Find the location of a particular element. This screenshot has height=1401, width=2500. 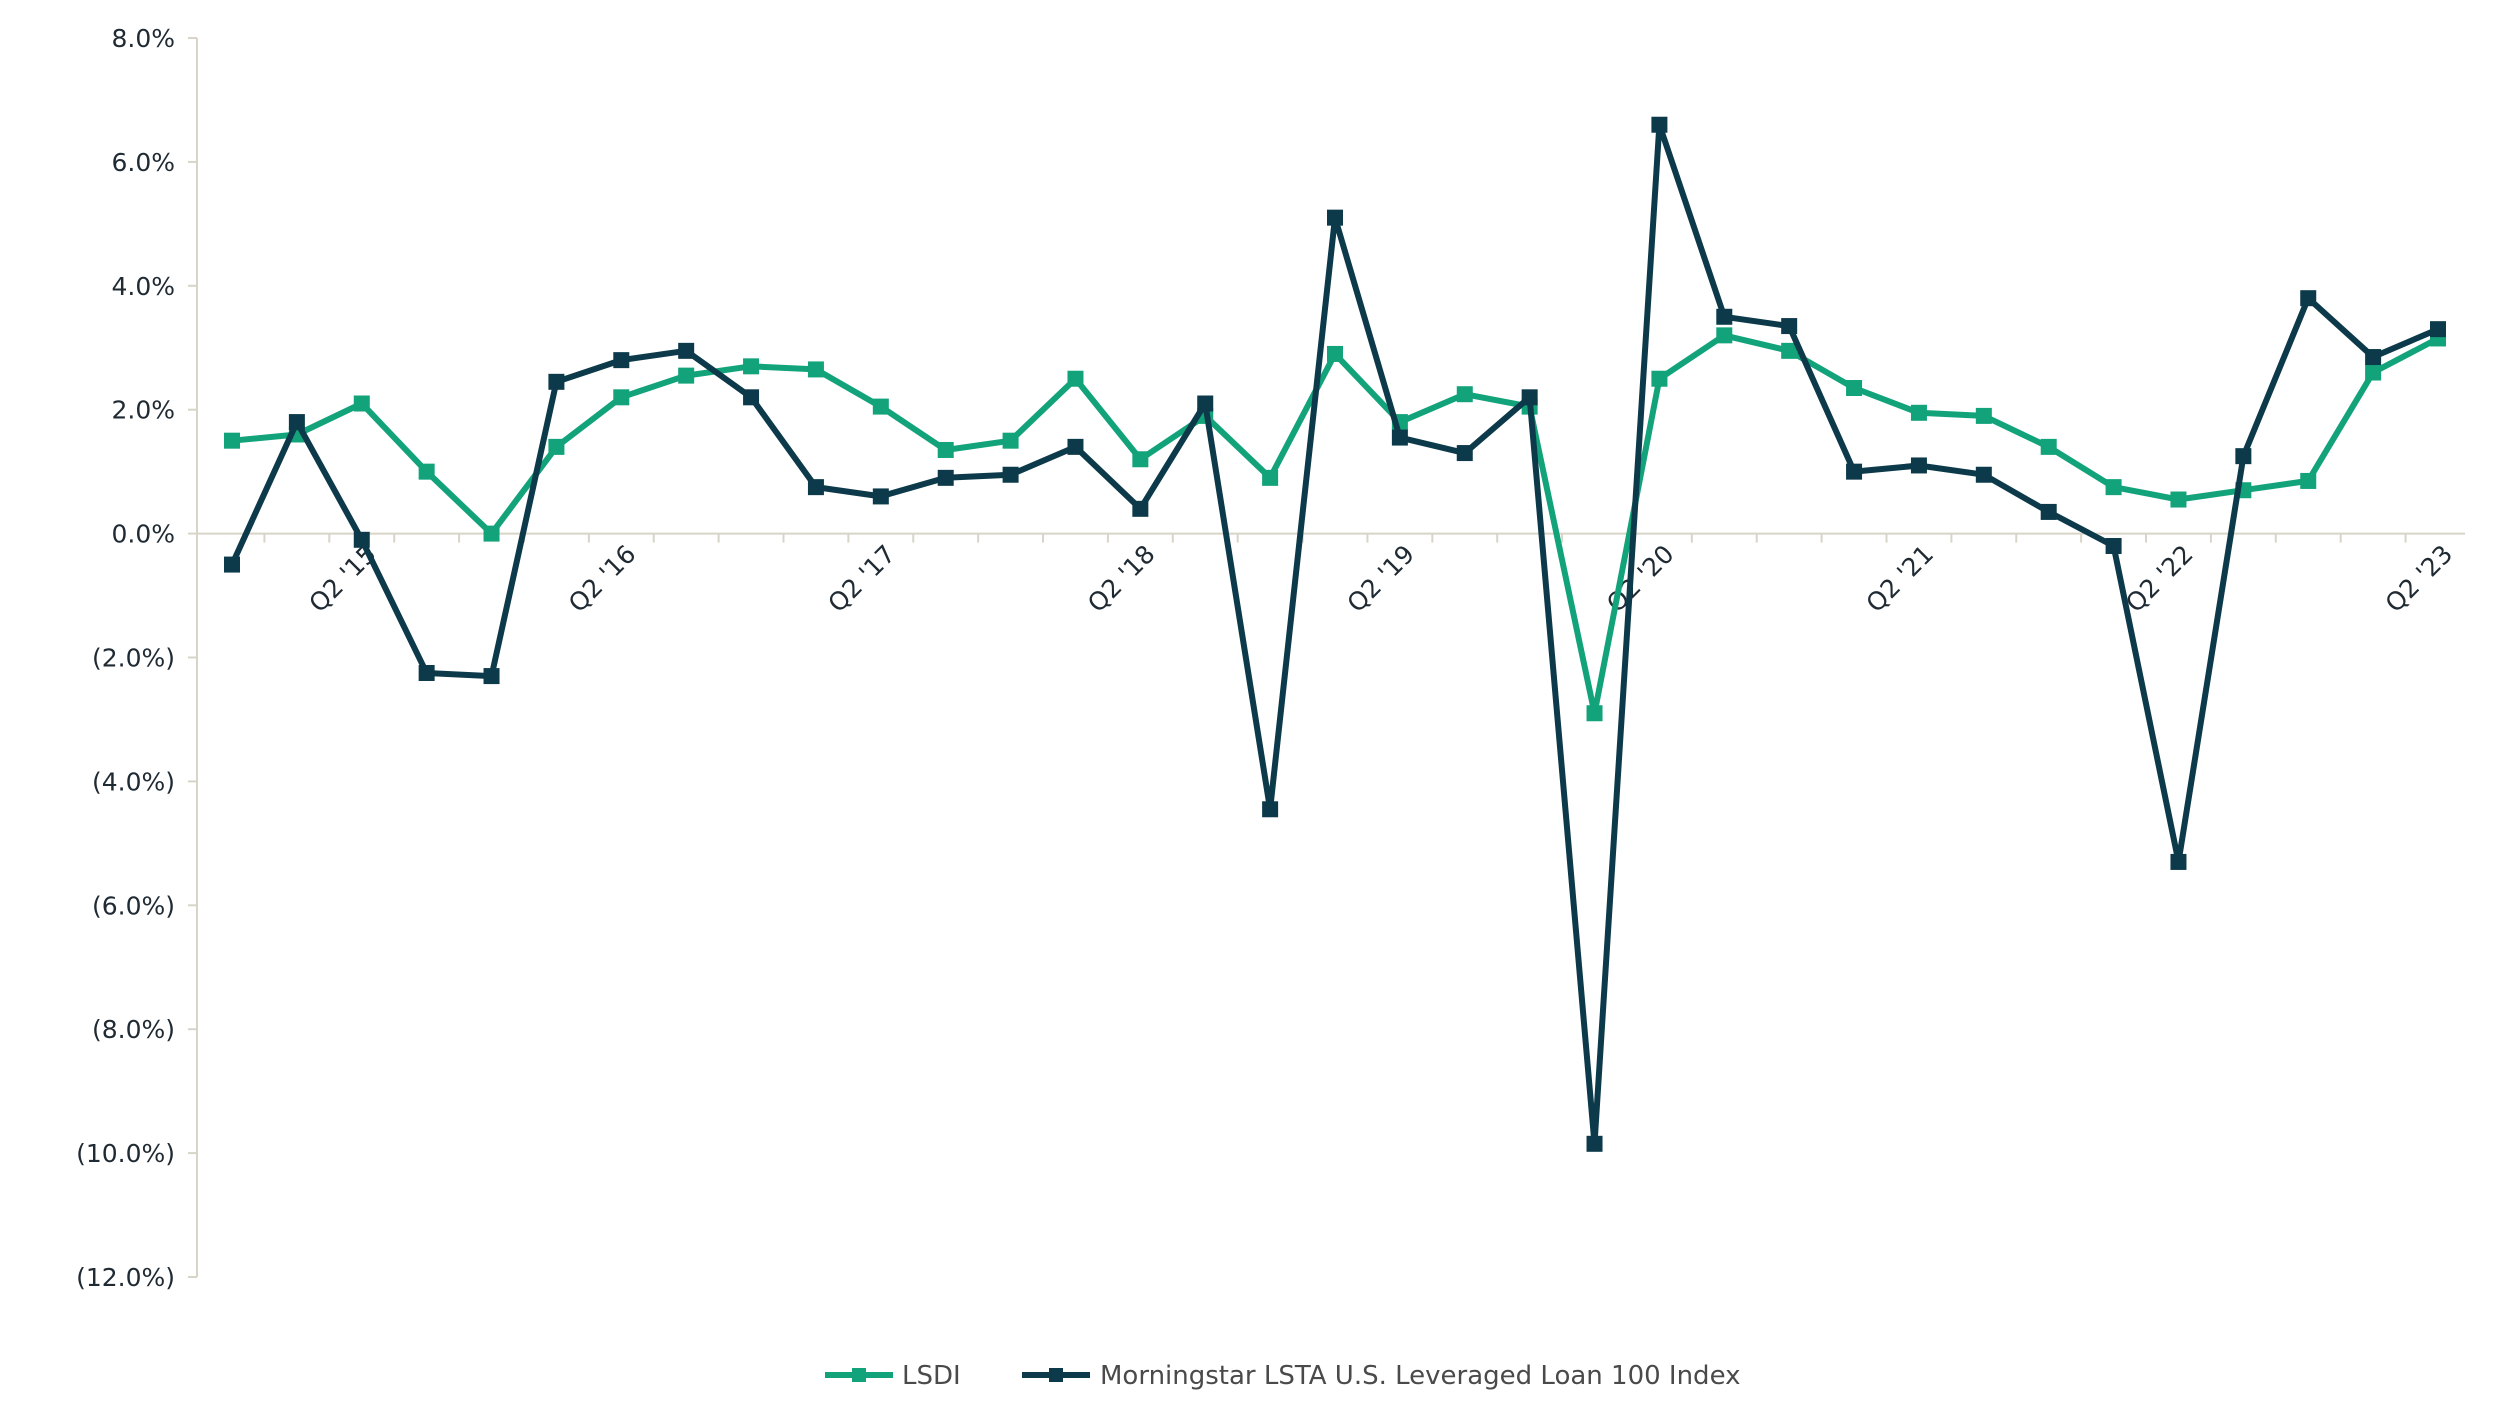

y-tick-label: 0.0% is located at coordinates (143, 534).